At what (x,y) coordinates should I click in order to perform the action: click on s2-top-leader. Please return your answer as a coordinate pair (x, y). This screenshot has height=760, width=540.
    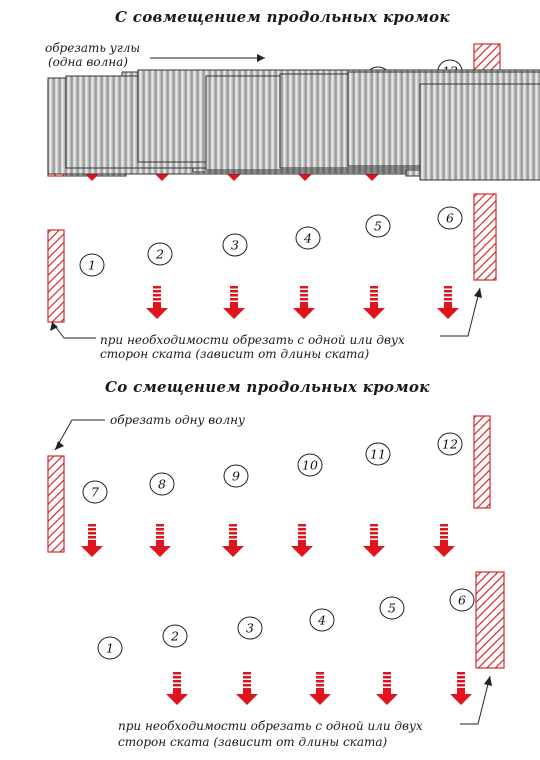
    Looking at the image, I should click on (79, 435).